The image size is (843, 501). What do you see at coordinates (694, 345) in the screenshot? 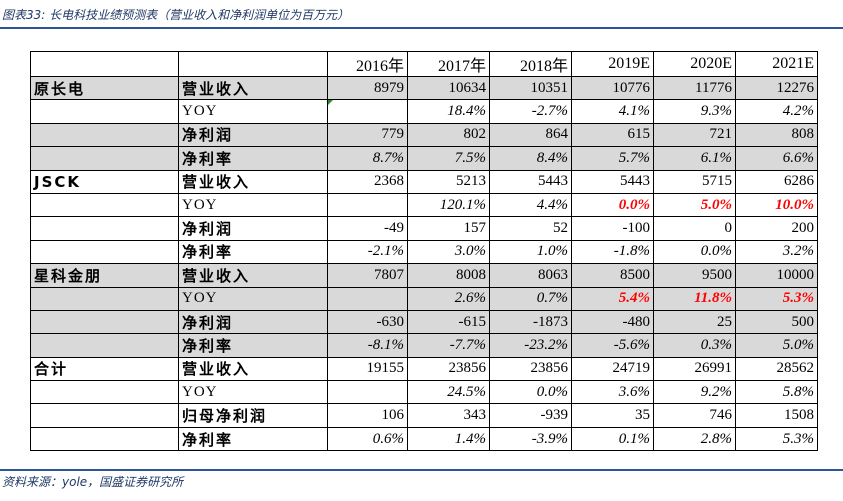
I see `value-cell: 0.3%` at bounding box center [694, 345].